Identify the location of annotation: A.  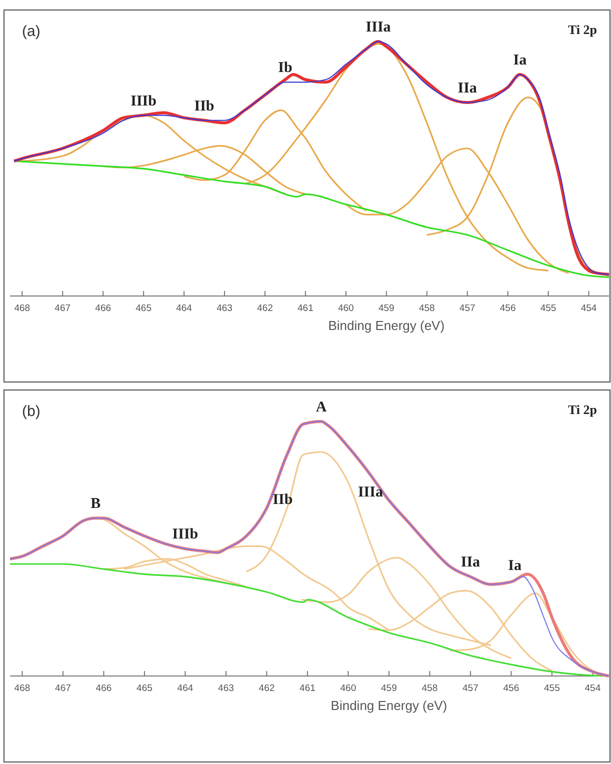
(321, 407).